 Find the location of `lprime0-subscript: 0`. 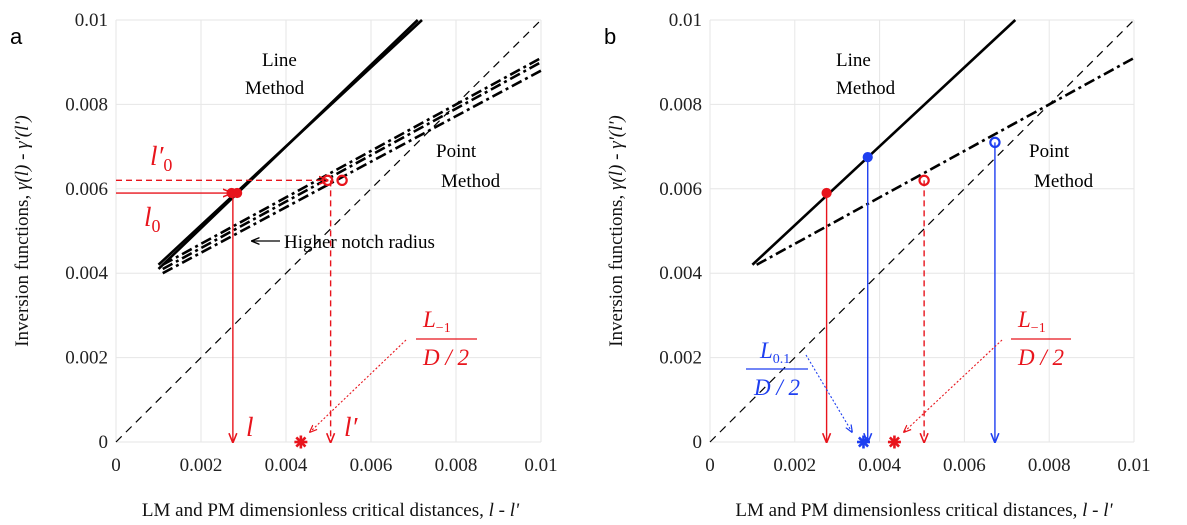

lprime0-subscript: 0 is located at coordinates (167, 165).